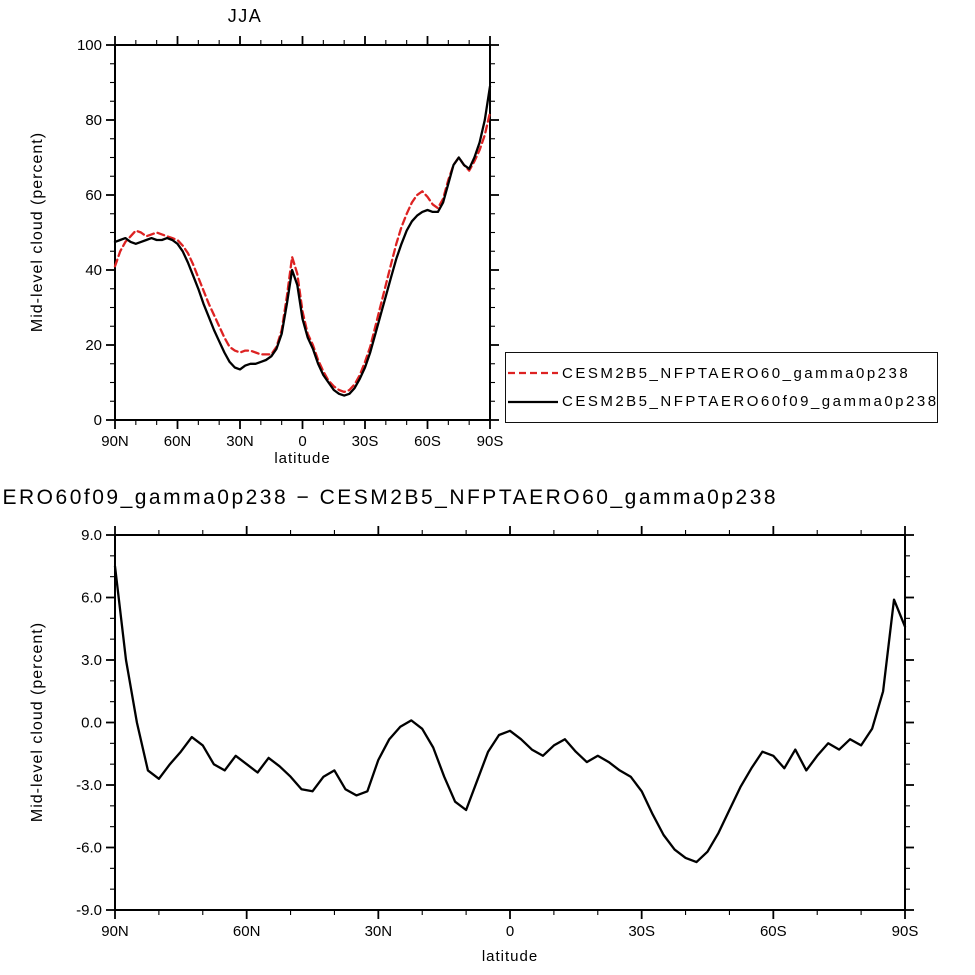 Image resolution: width=975 pixels, height=975 pixels. I want to click on y-tick-label: 0, so click(98, 420).